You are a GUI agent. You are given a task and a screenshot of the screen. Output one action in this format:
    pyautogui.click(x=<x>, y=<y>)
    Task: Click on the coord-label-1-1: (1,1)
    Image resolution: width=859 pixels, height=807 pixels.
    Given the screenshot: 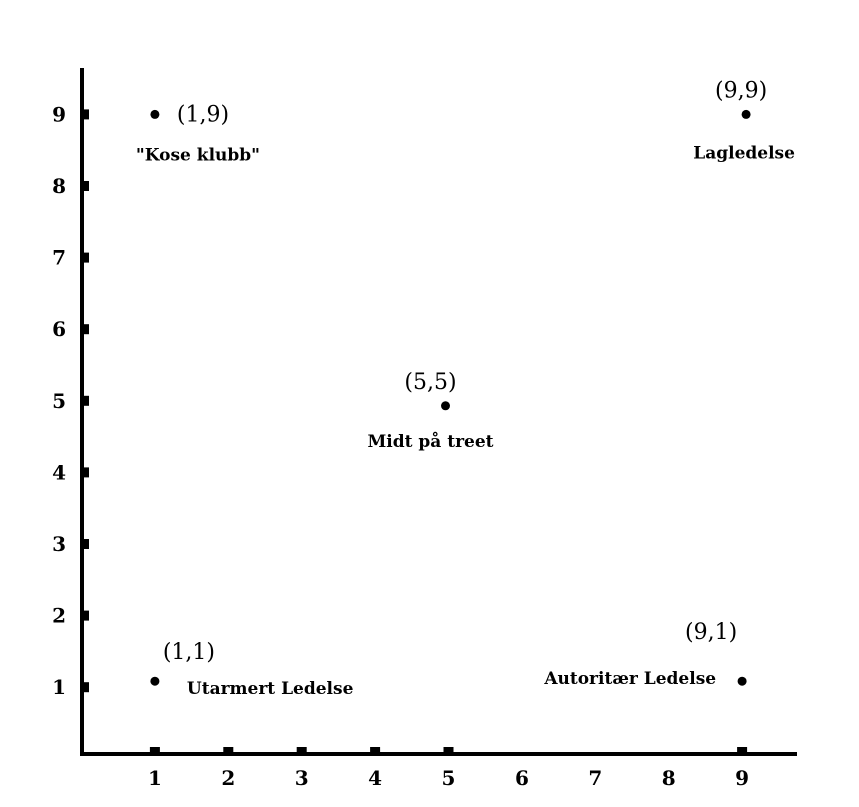 What is the action you would take?
    pyautogui.click(x=189, y=652)
    